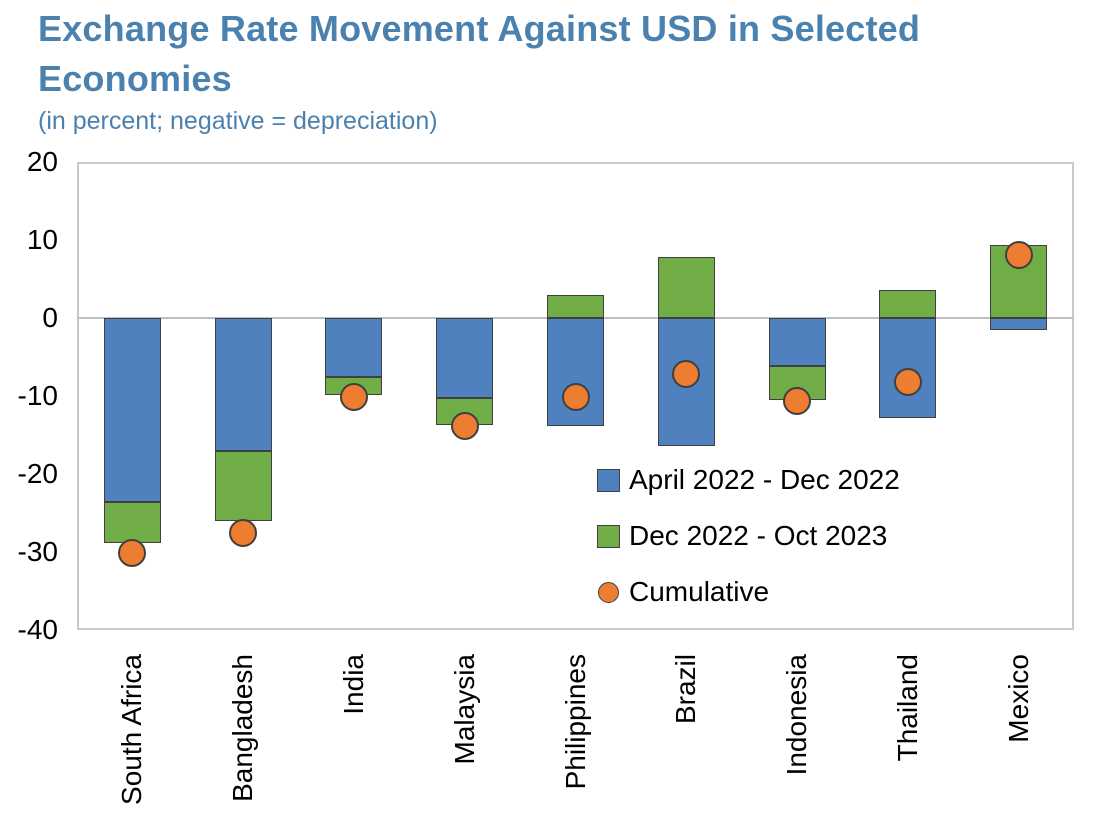 This screenshot has width=1100, height=834. I want to click on x-axis-category-label: Thailand, so click(907, 708).